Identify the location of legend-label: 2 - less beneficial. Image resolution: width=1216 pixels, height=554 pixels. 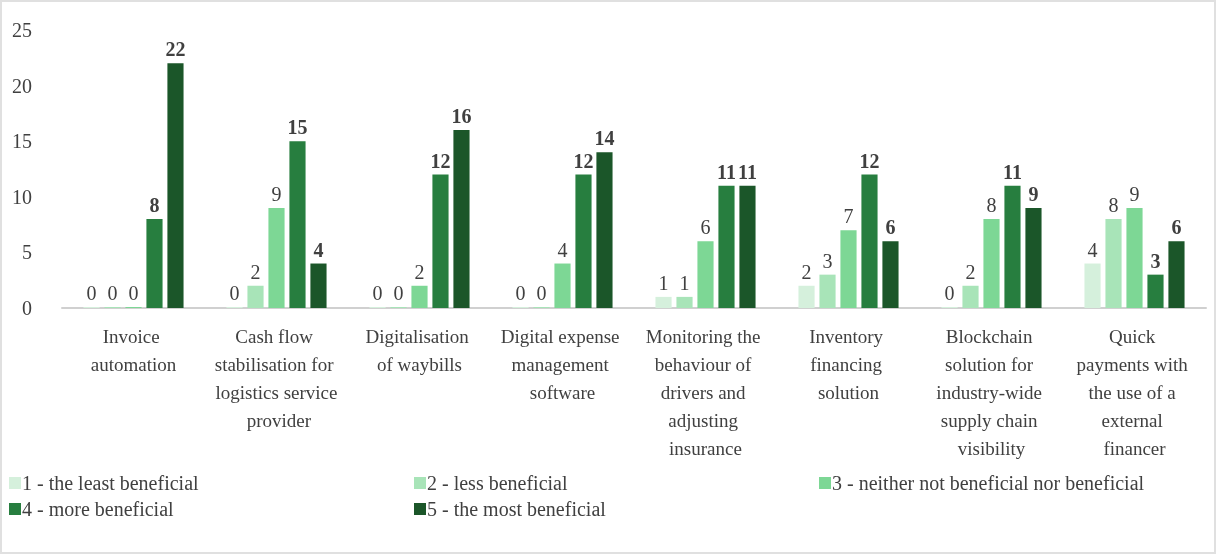
(497, 483).